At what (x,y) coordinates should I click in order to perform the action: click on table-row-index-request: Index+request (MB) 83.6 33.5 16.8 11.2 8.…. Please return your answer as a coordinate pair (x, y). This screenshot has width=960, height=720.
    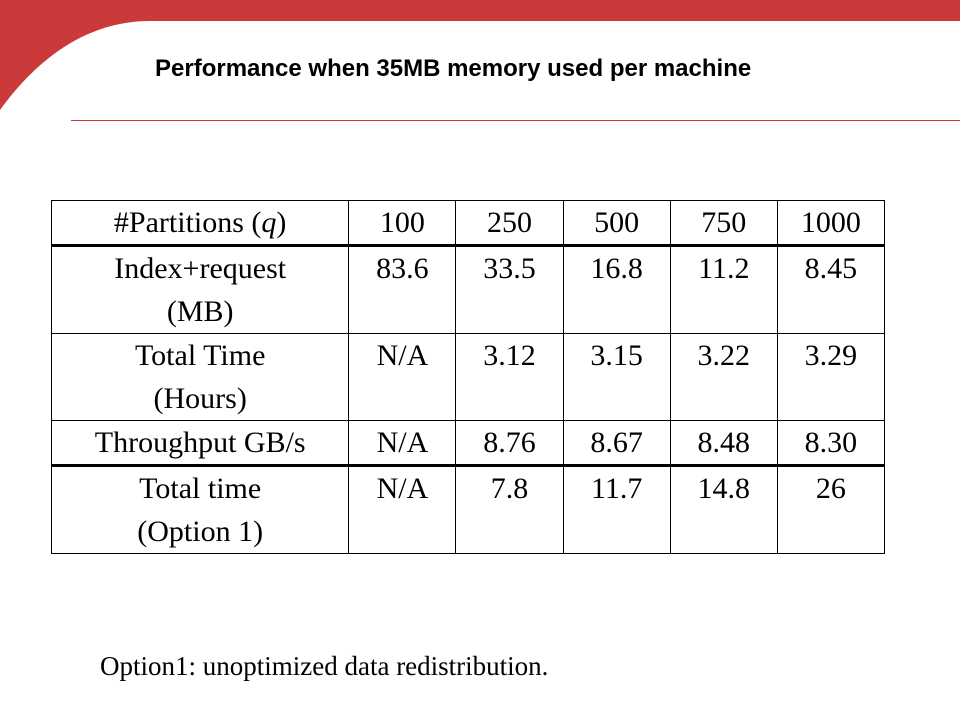
    Looking at the image, I should click on (468, 289).